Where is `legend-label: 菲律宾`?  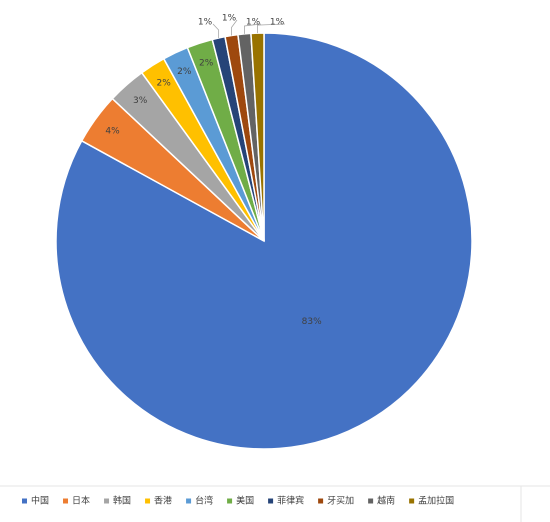 legend-label: 菲律宾 is located at coordinates (290, 501).